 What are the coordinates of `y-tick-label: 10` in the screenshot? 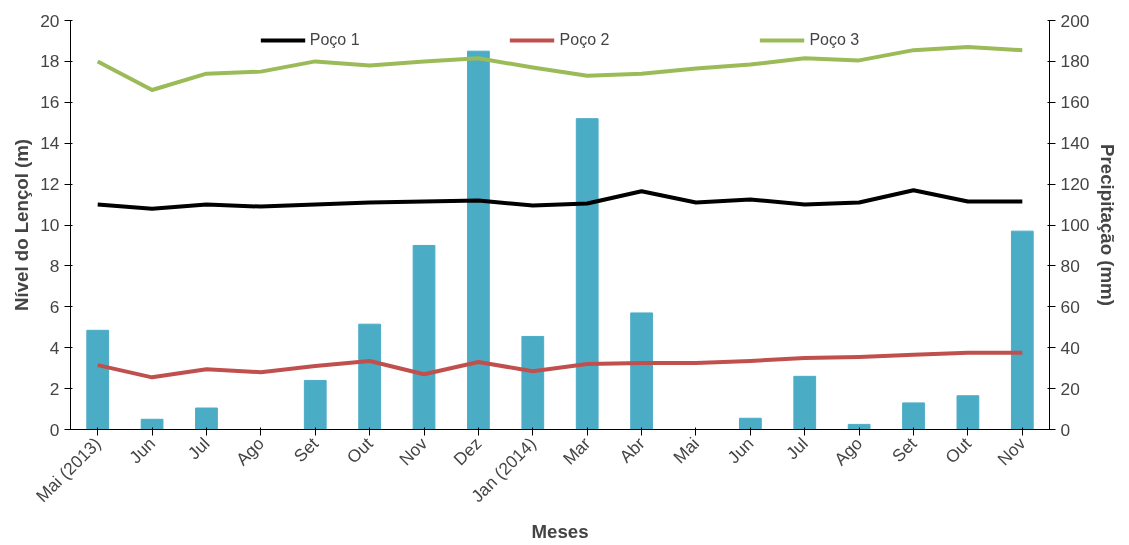 It's located at (50, 225).